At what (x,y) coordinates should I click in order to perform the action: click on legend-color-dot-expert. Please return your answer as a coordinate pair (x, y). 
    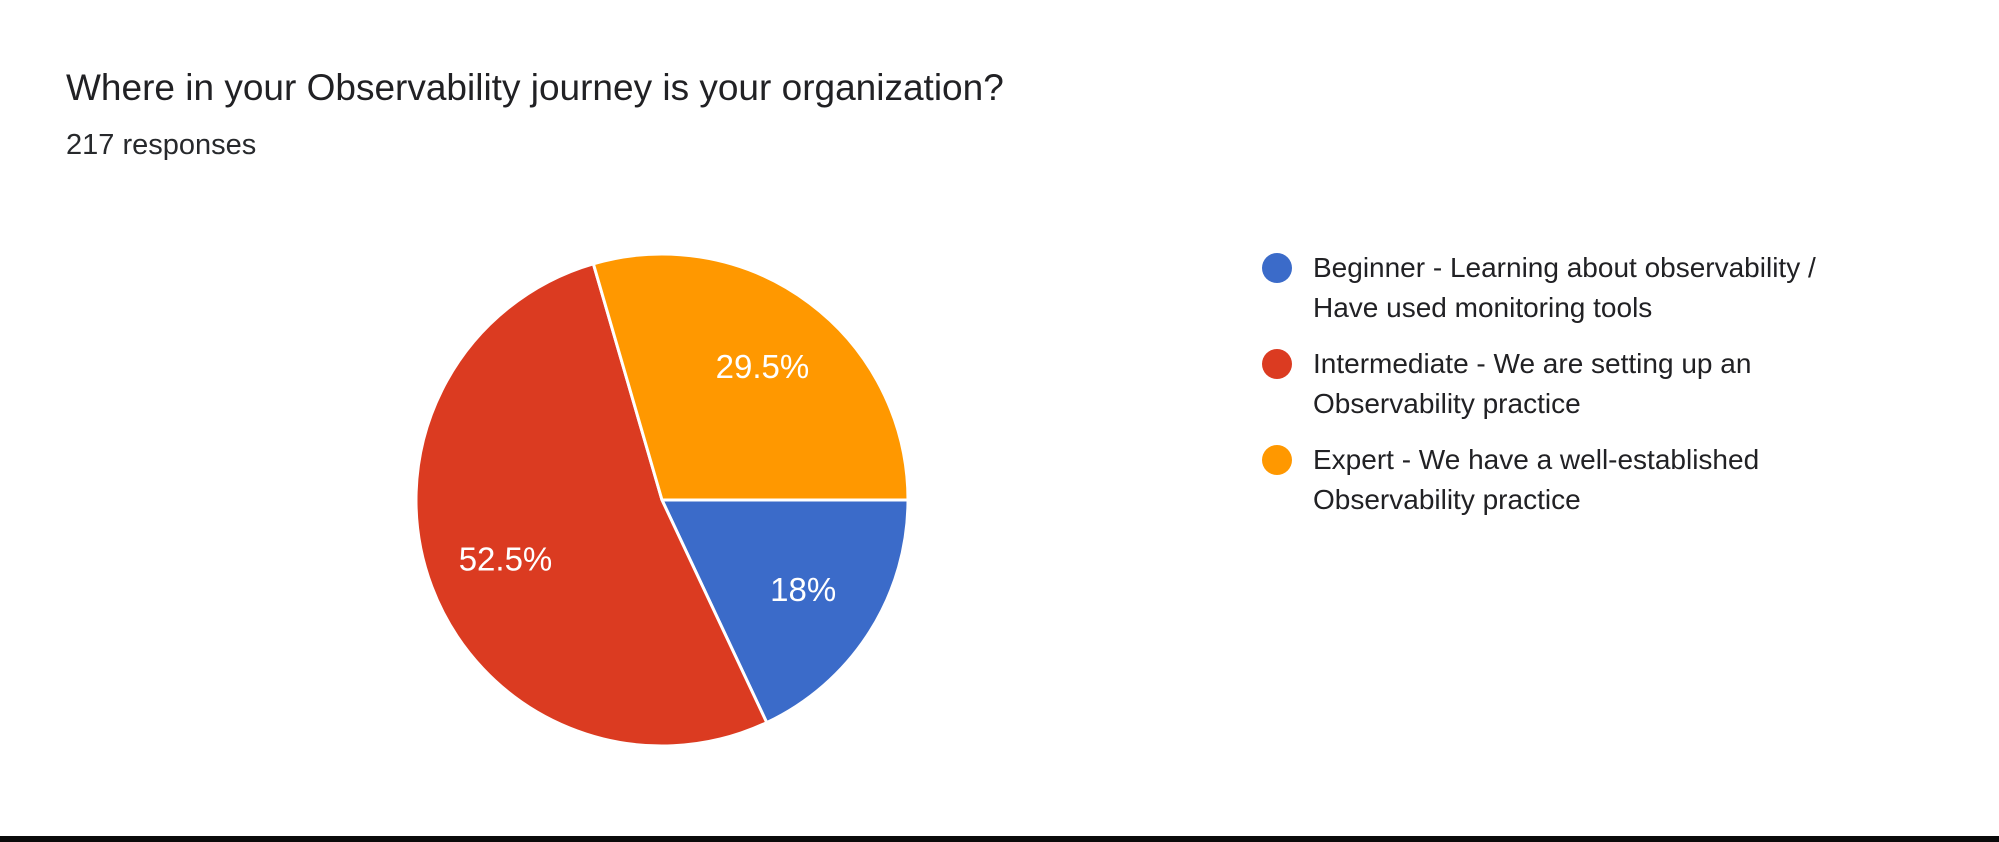
    Looking at the image, I should click on (1277, 460).